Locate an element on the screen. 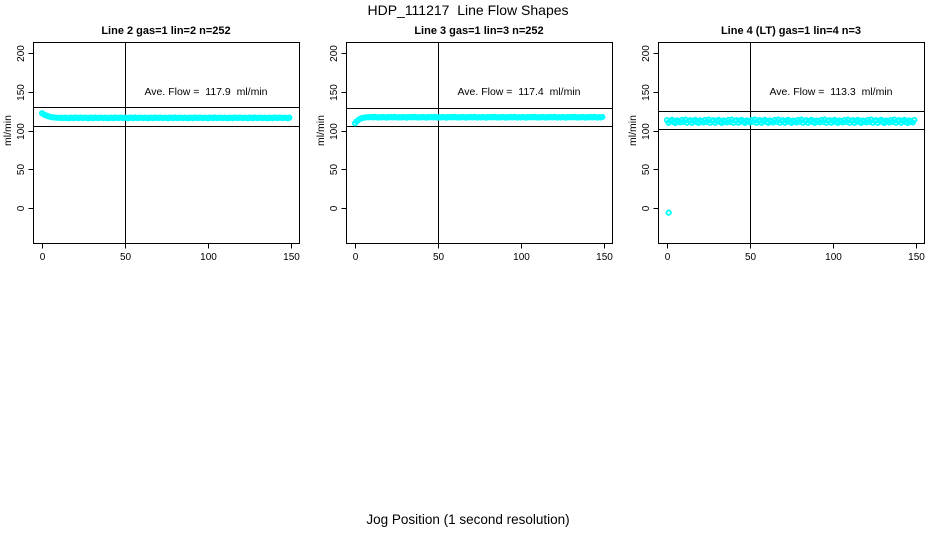 Image resolution: width=936 pixels, height=540 pixels. panel-3-title: Line 4 (LT) gas=1 lin=4 n=3 is located at coordinates (791, 31).